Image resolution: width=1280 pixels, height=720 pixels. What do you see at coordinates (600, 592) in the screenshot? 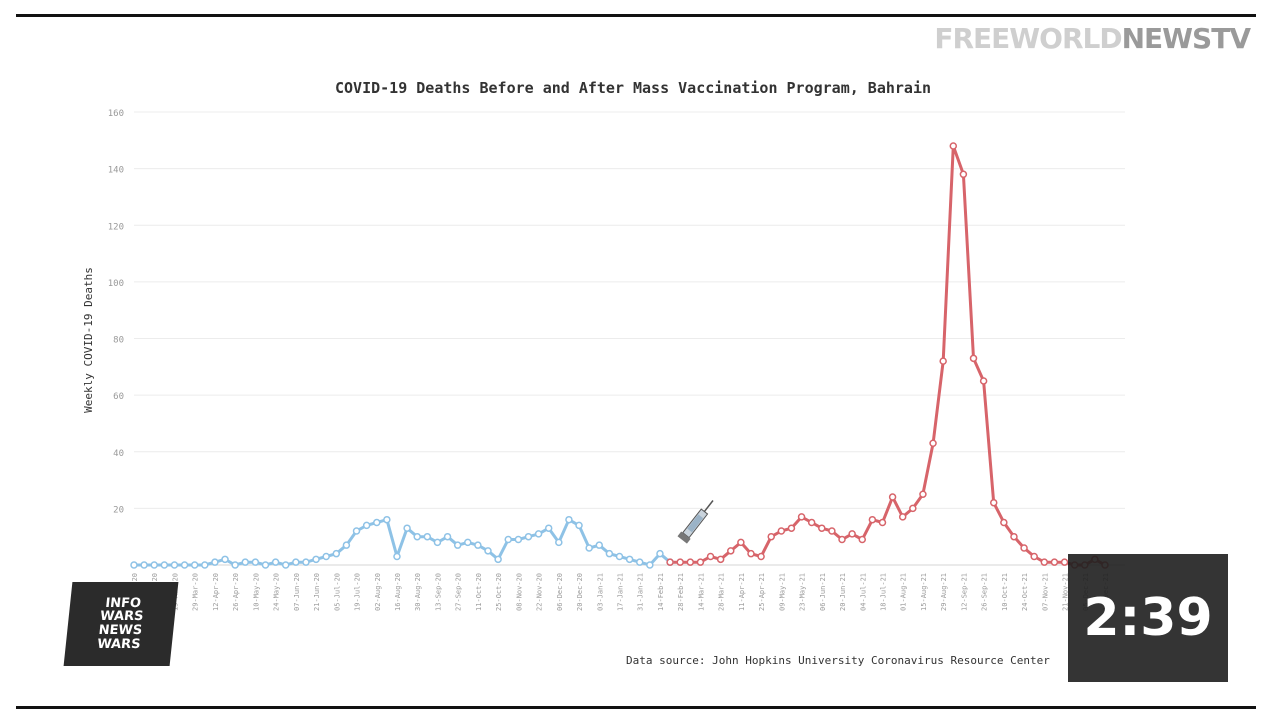
I see `x-tick-label: 03-Jan-21` at bounding box center [600, 592].